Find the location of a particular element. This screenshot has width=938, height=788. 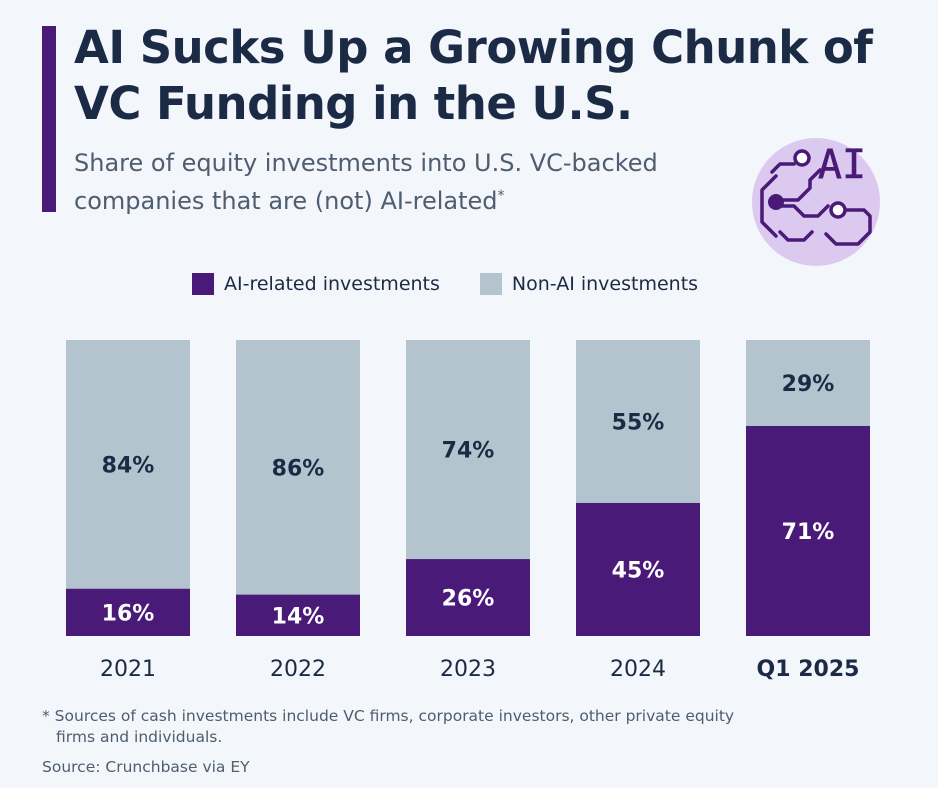

data-label-ai-2023: 26% is located at coordinates (468, 599).